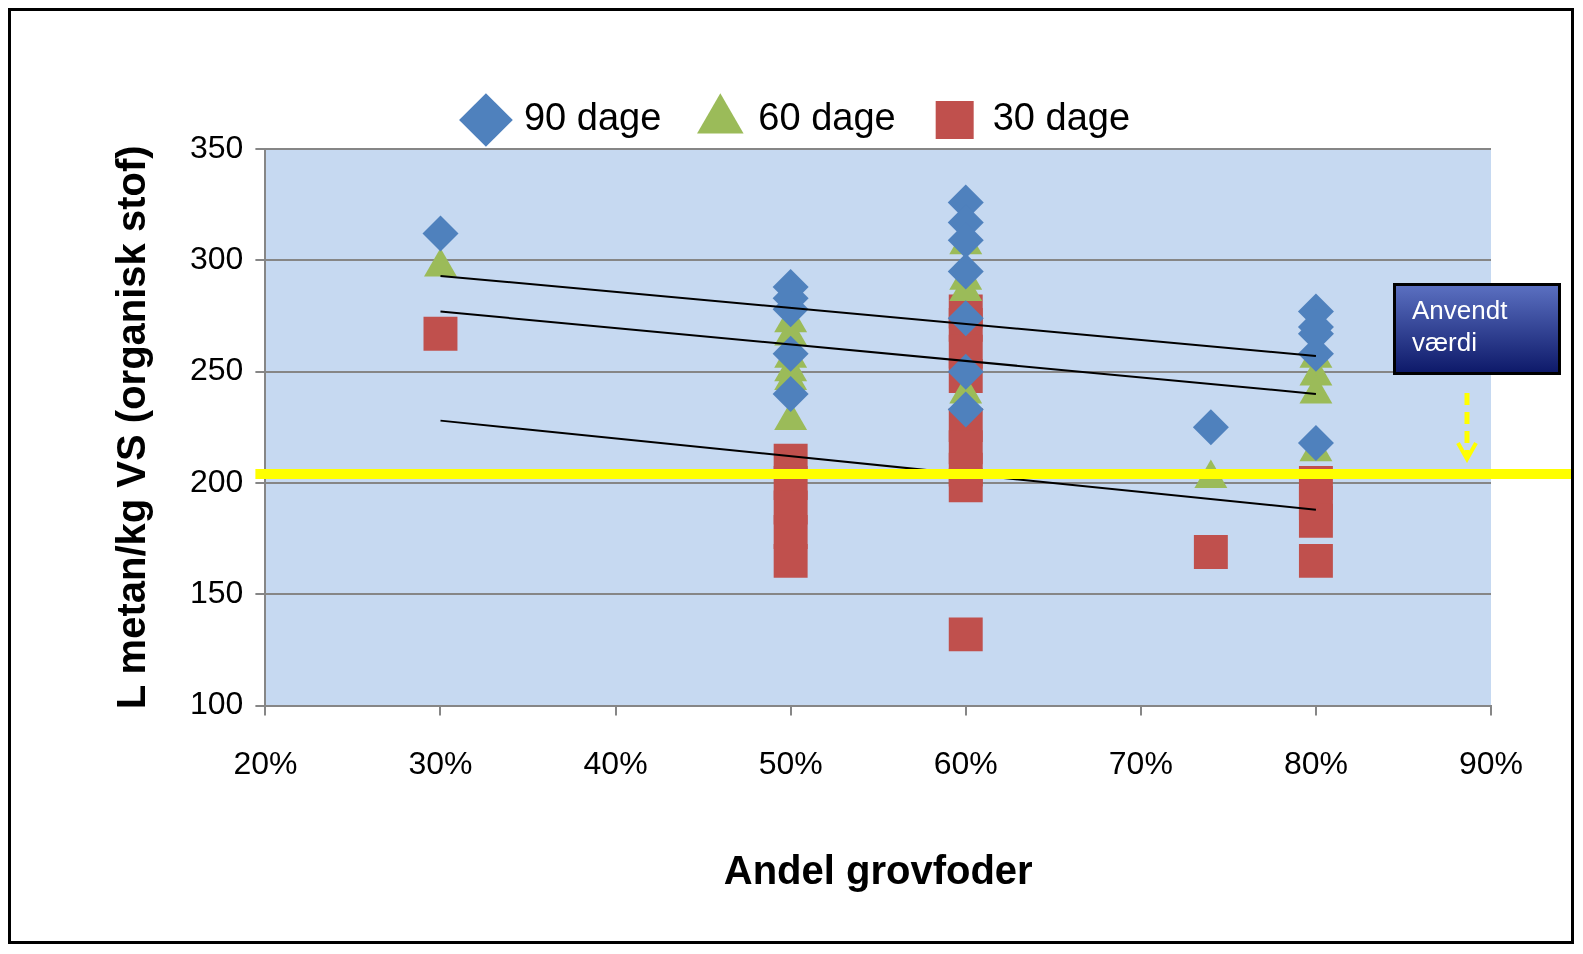 The width and height of the screenshot is (1583, 954). I want to click on y-tick-label: 200, so click(217, 480).